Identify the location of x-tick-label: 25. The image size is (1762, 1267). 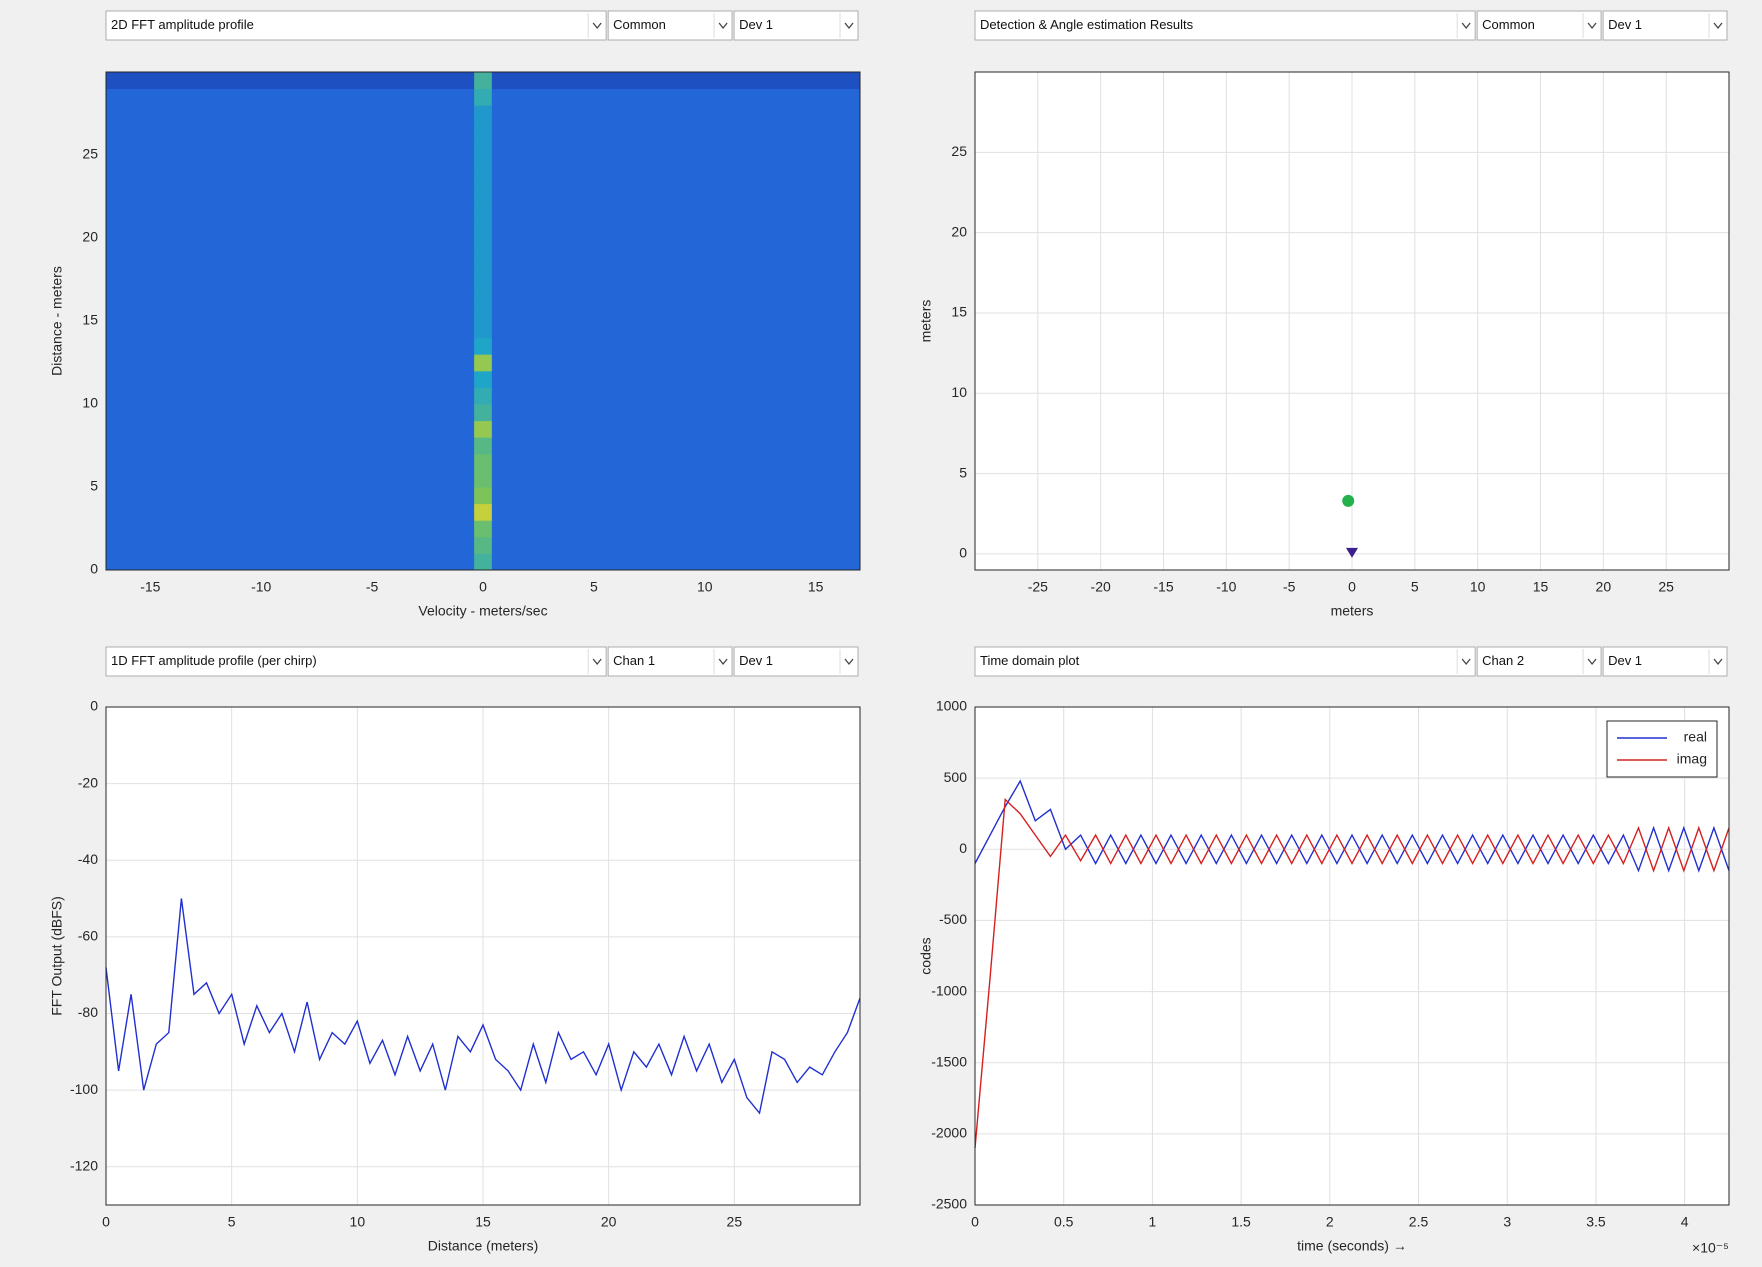
(1666, 587).